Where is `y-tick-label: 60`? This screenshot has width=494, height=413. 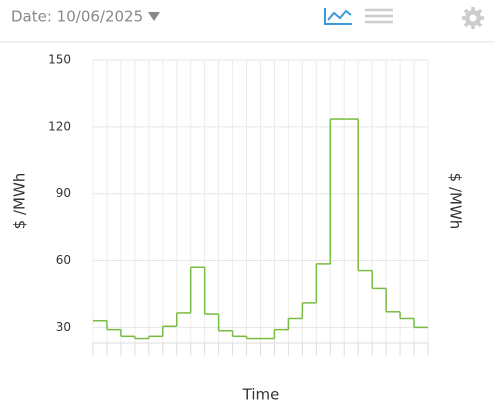
y-tick-label: 60 is located at coordinates (63, 260).